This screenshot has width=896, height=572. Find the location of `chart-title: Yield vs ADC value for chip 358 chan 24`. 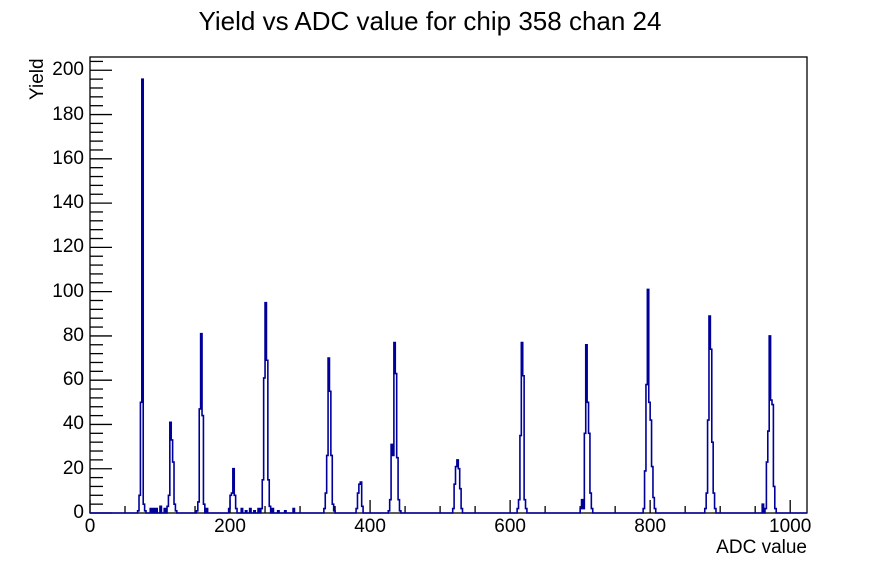

chart-title: Yield vs ADC value for chip 358 chan 24 is located at coordinates (430, 21).